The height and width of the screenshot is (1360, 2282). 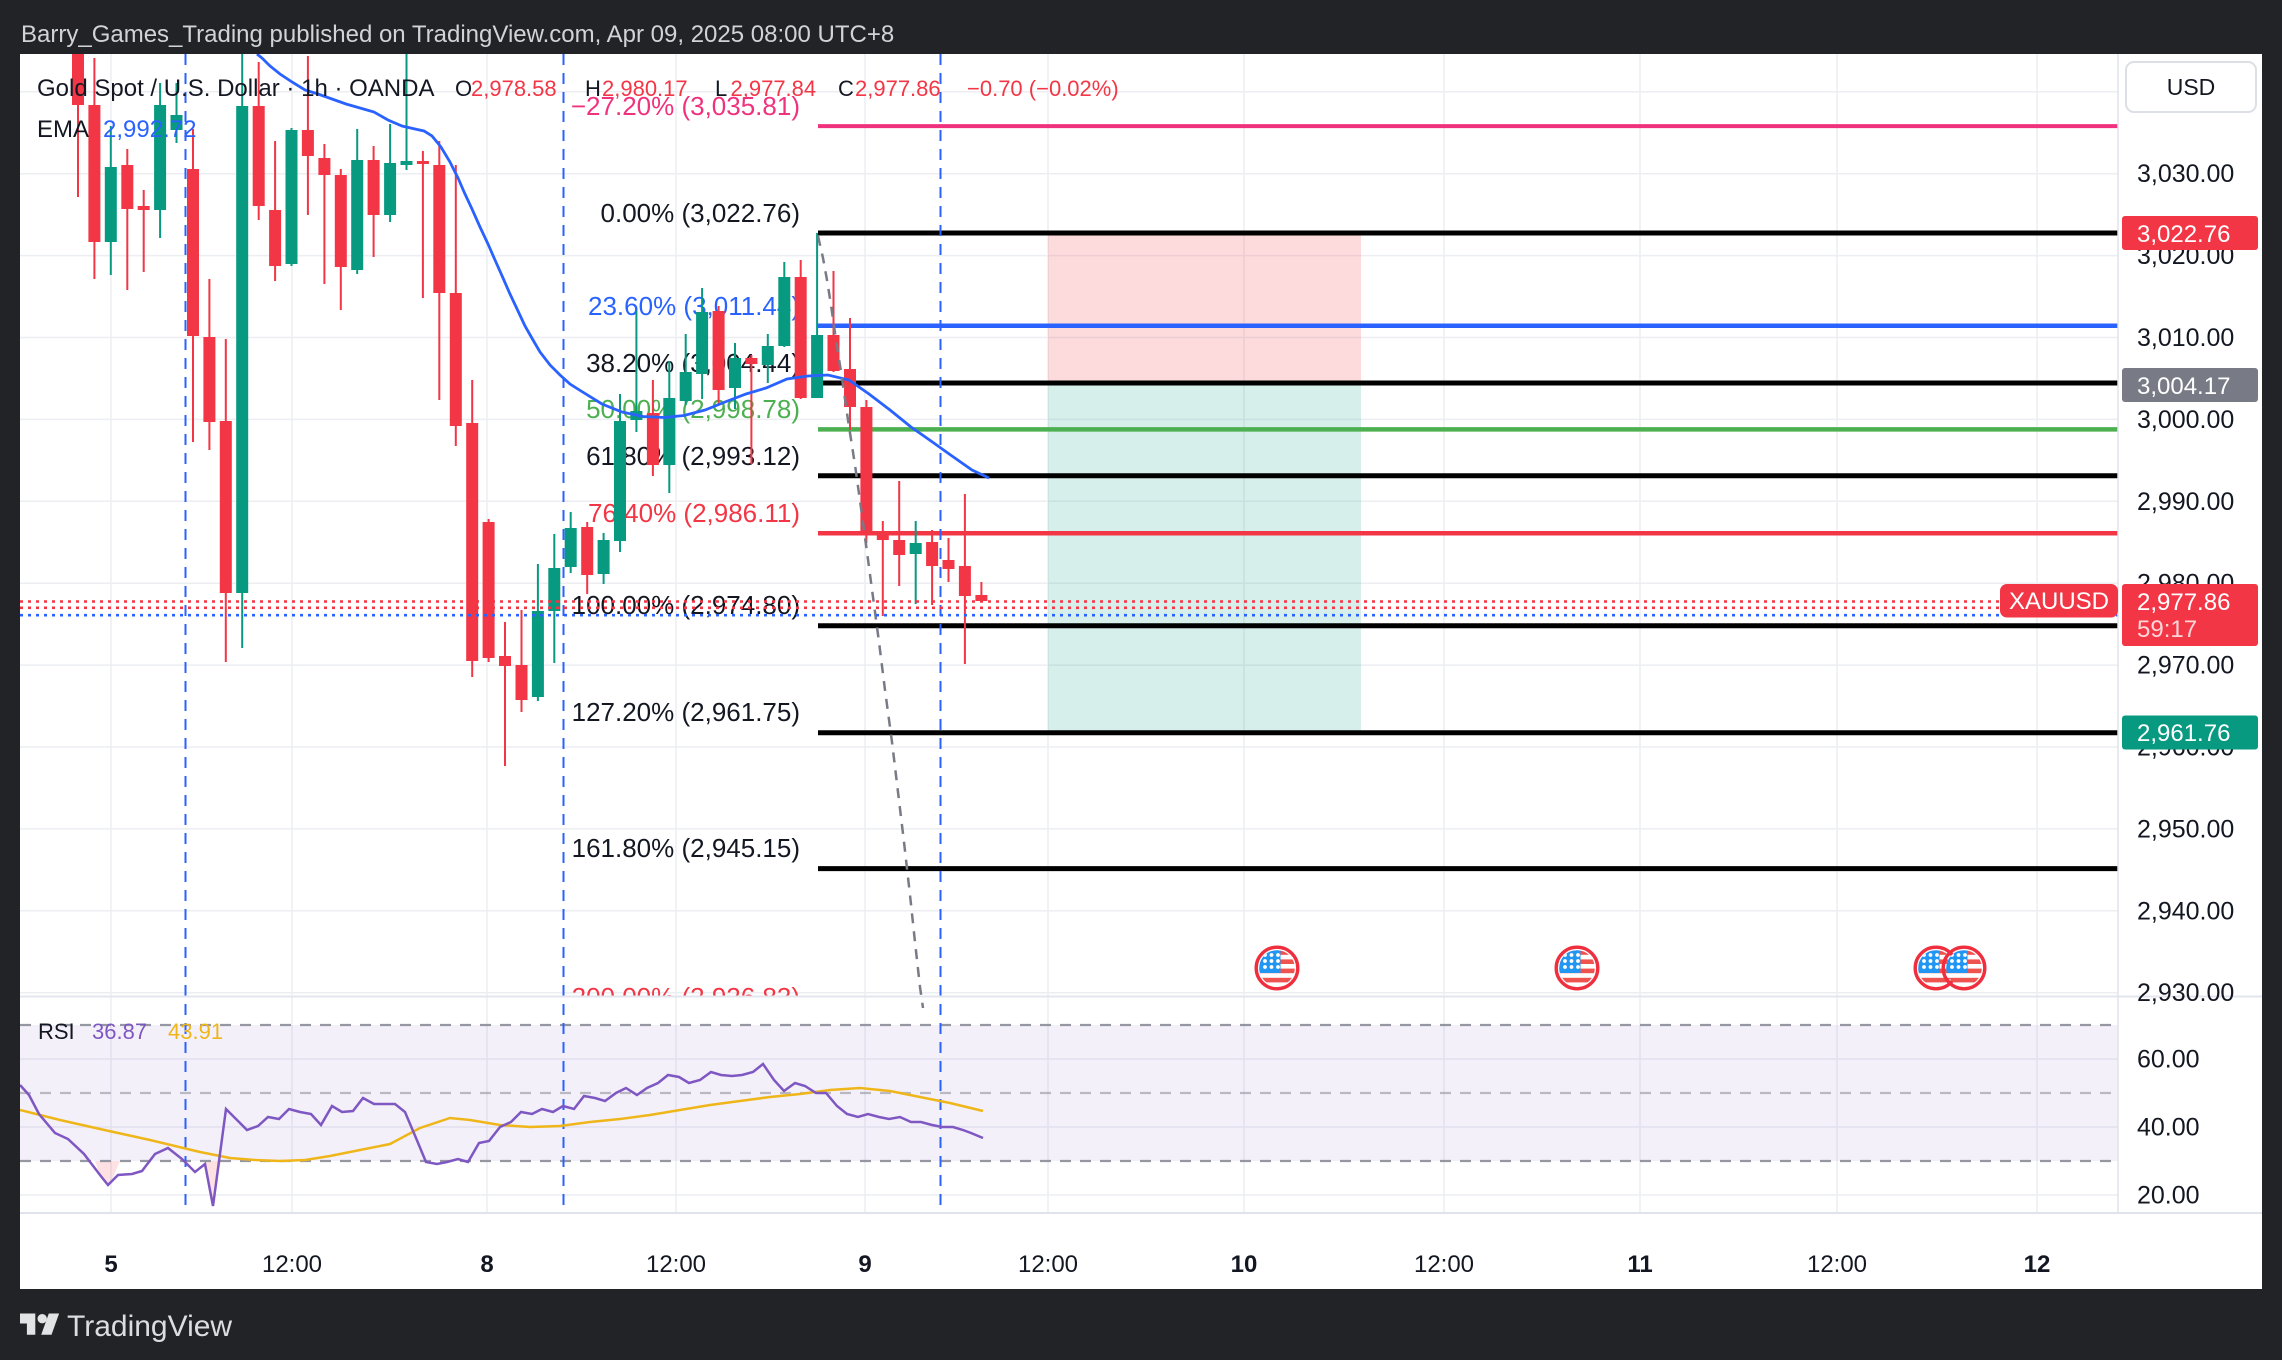 What do you see at coordinates (2183, 234) in the screenshot?
I see `svg-text: 3,022.76` at bounding box center [2183, 234].